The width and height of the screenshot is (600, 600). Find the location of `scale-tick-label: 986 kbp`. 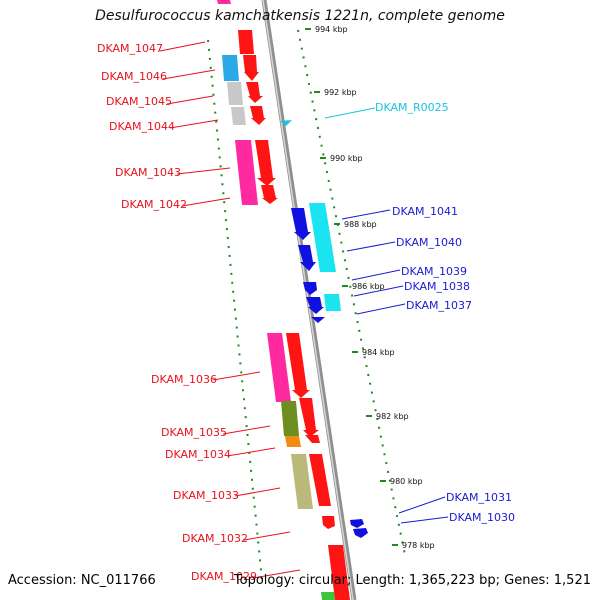

scale-tick-label: 986 kbp is located at coordinates (368, 286).